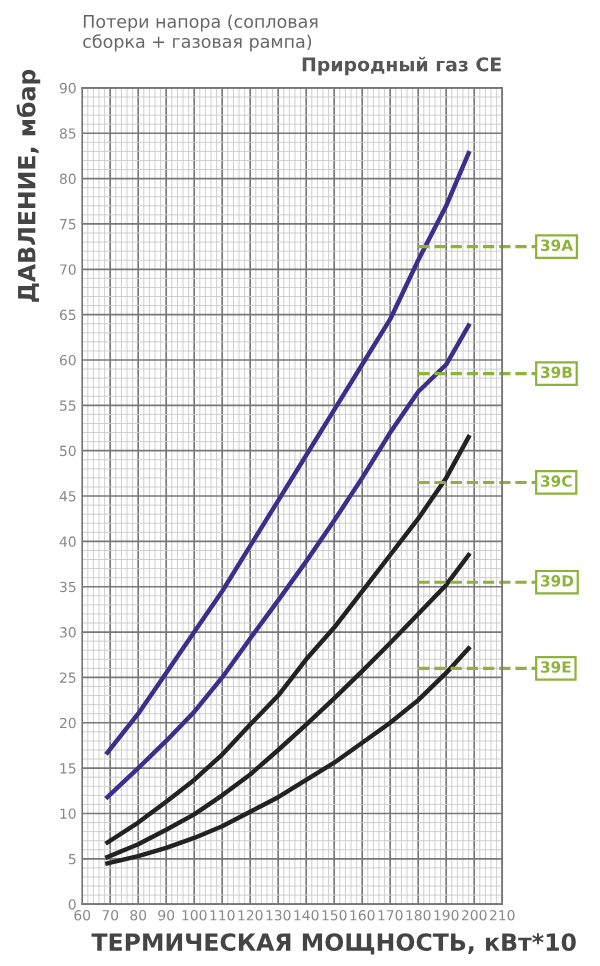 This screenshot has width=600, height=966. Describe the element at coordinates (200, 33) in the screenshot. I see `chart-subtitle: Потери напора (сопловая сборка + газовая рампа)` at that location.